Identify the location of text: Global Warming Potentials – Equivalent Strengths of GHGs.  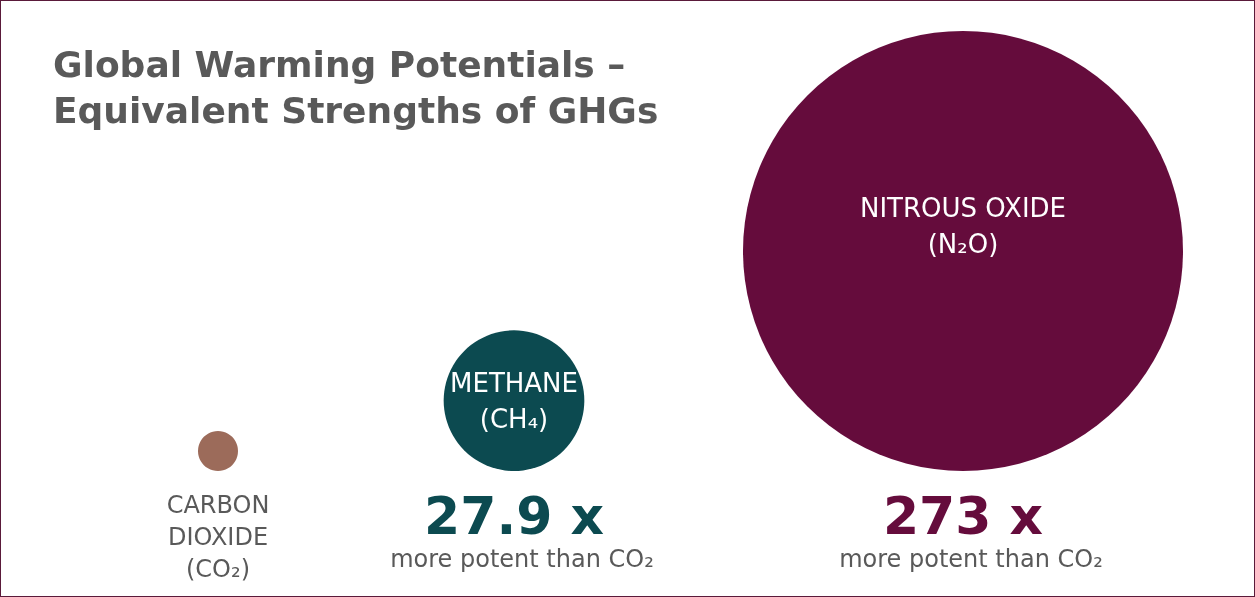
(356, 87).